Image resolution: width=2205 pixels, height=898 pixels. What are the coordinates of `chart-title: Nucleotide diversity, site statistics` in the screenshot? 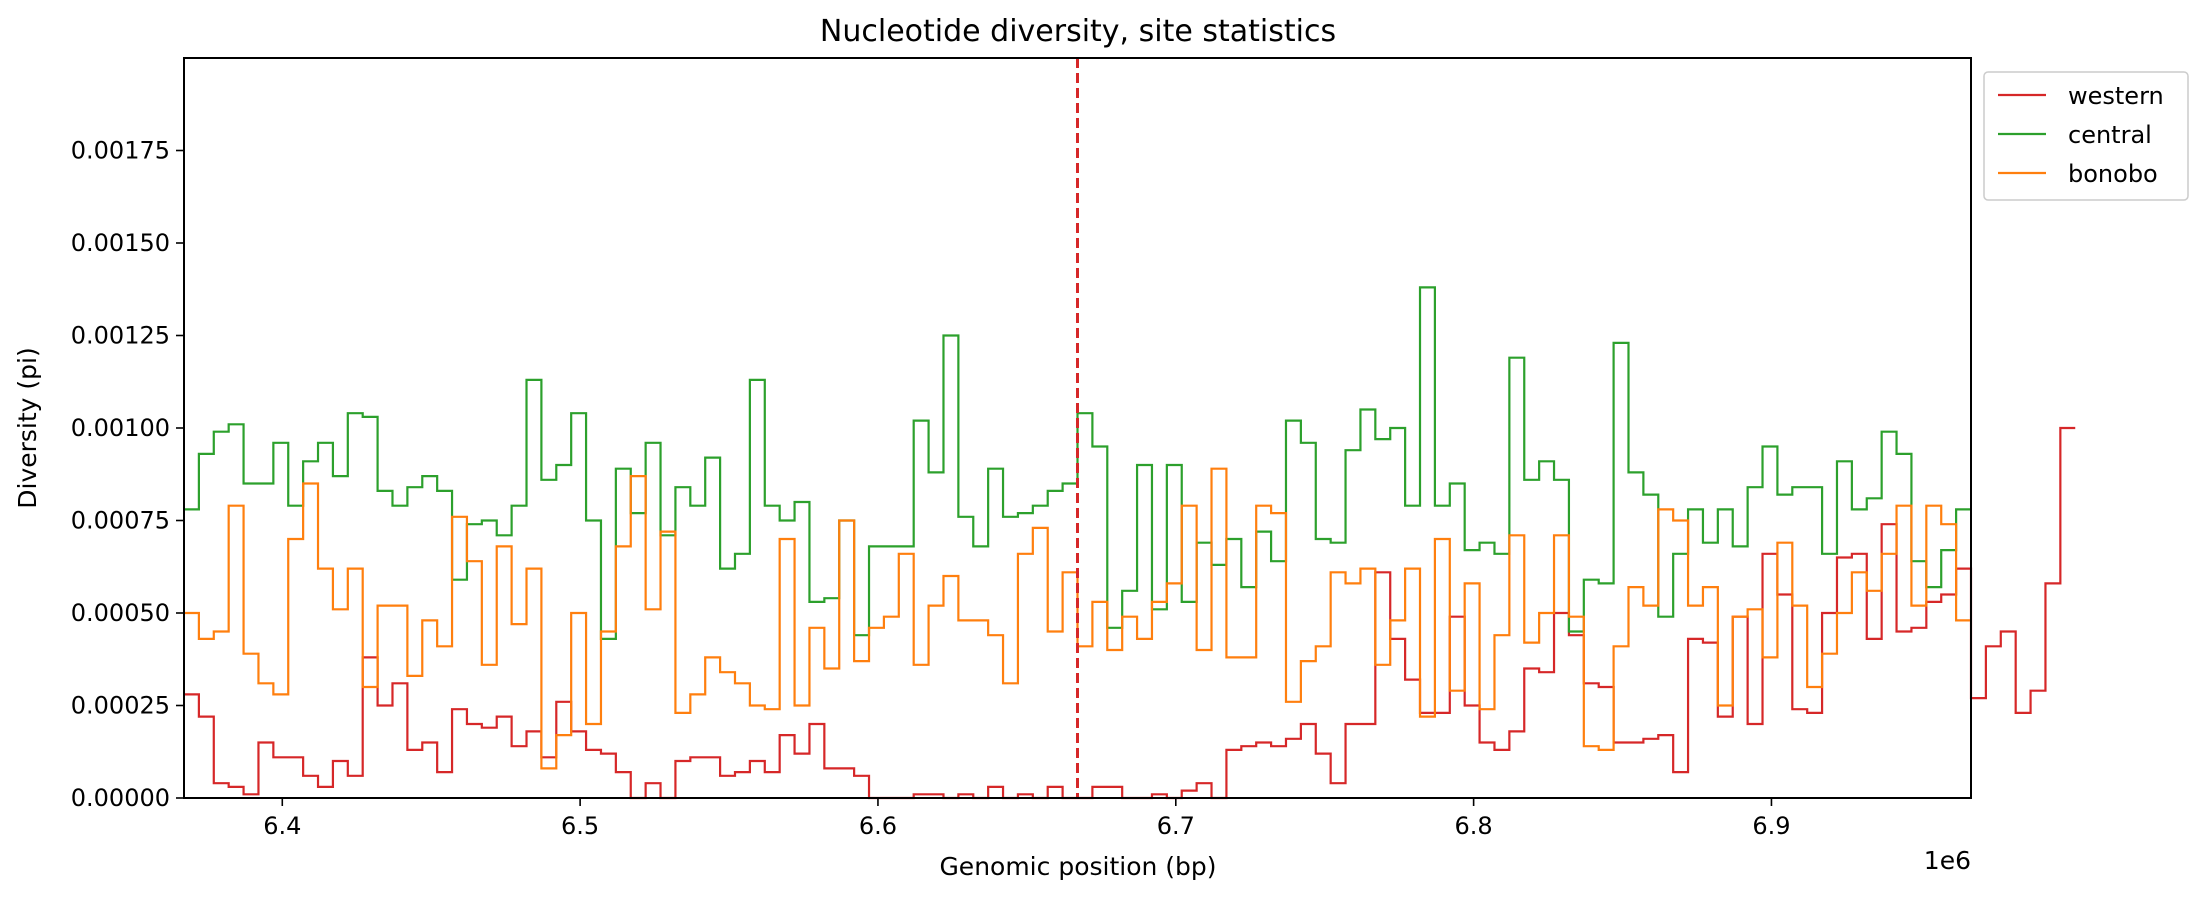 It's located at (1078, 31).